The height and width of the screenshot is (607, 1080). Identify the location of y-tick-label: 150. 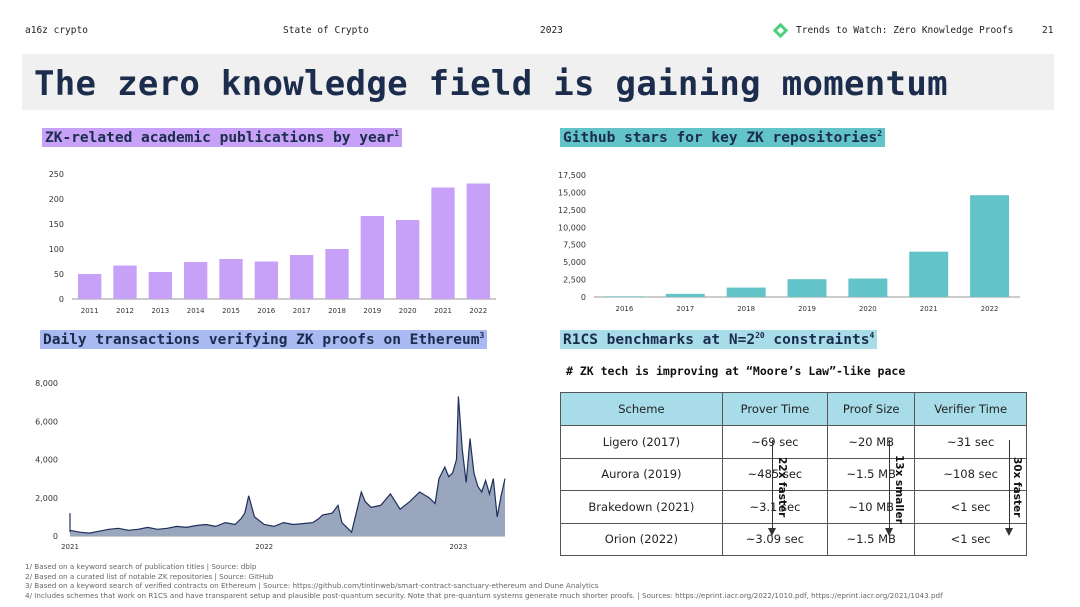
(56, 224).